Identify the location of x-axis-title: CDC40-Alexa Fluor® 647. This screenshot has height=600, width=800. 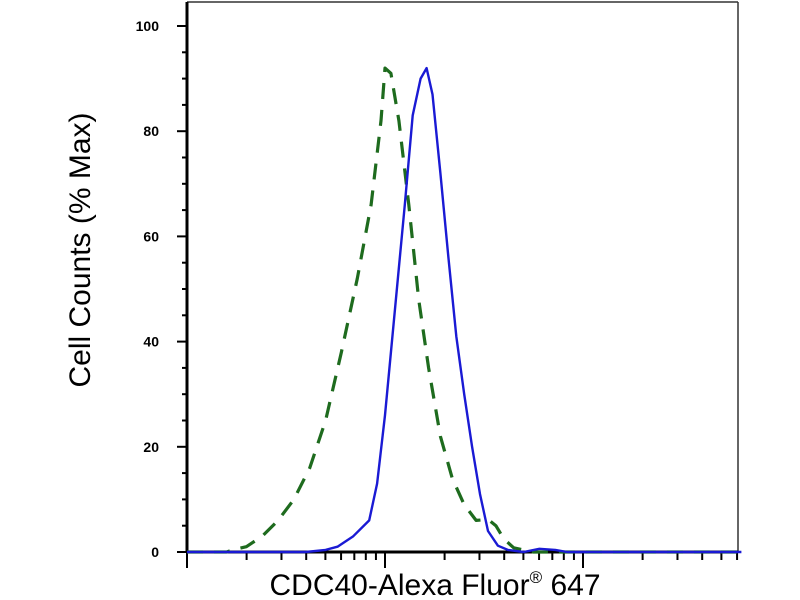
(434, 584).